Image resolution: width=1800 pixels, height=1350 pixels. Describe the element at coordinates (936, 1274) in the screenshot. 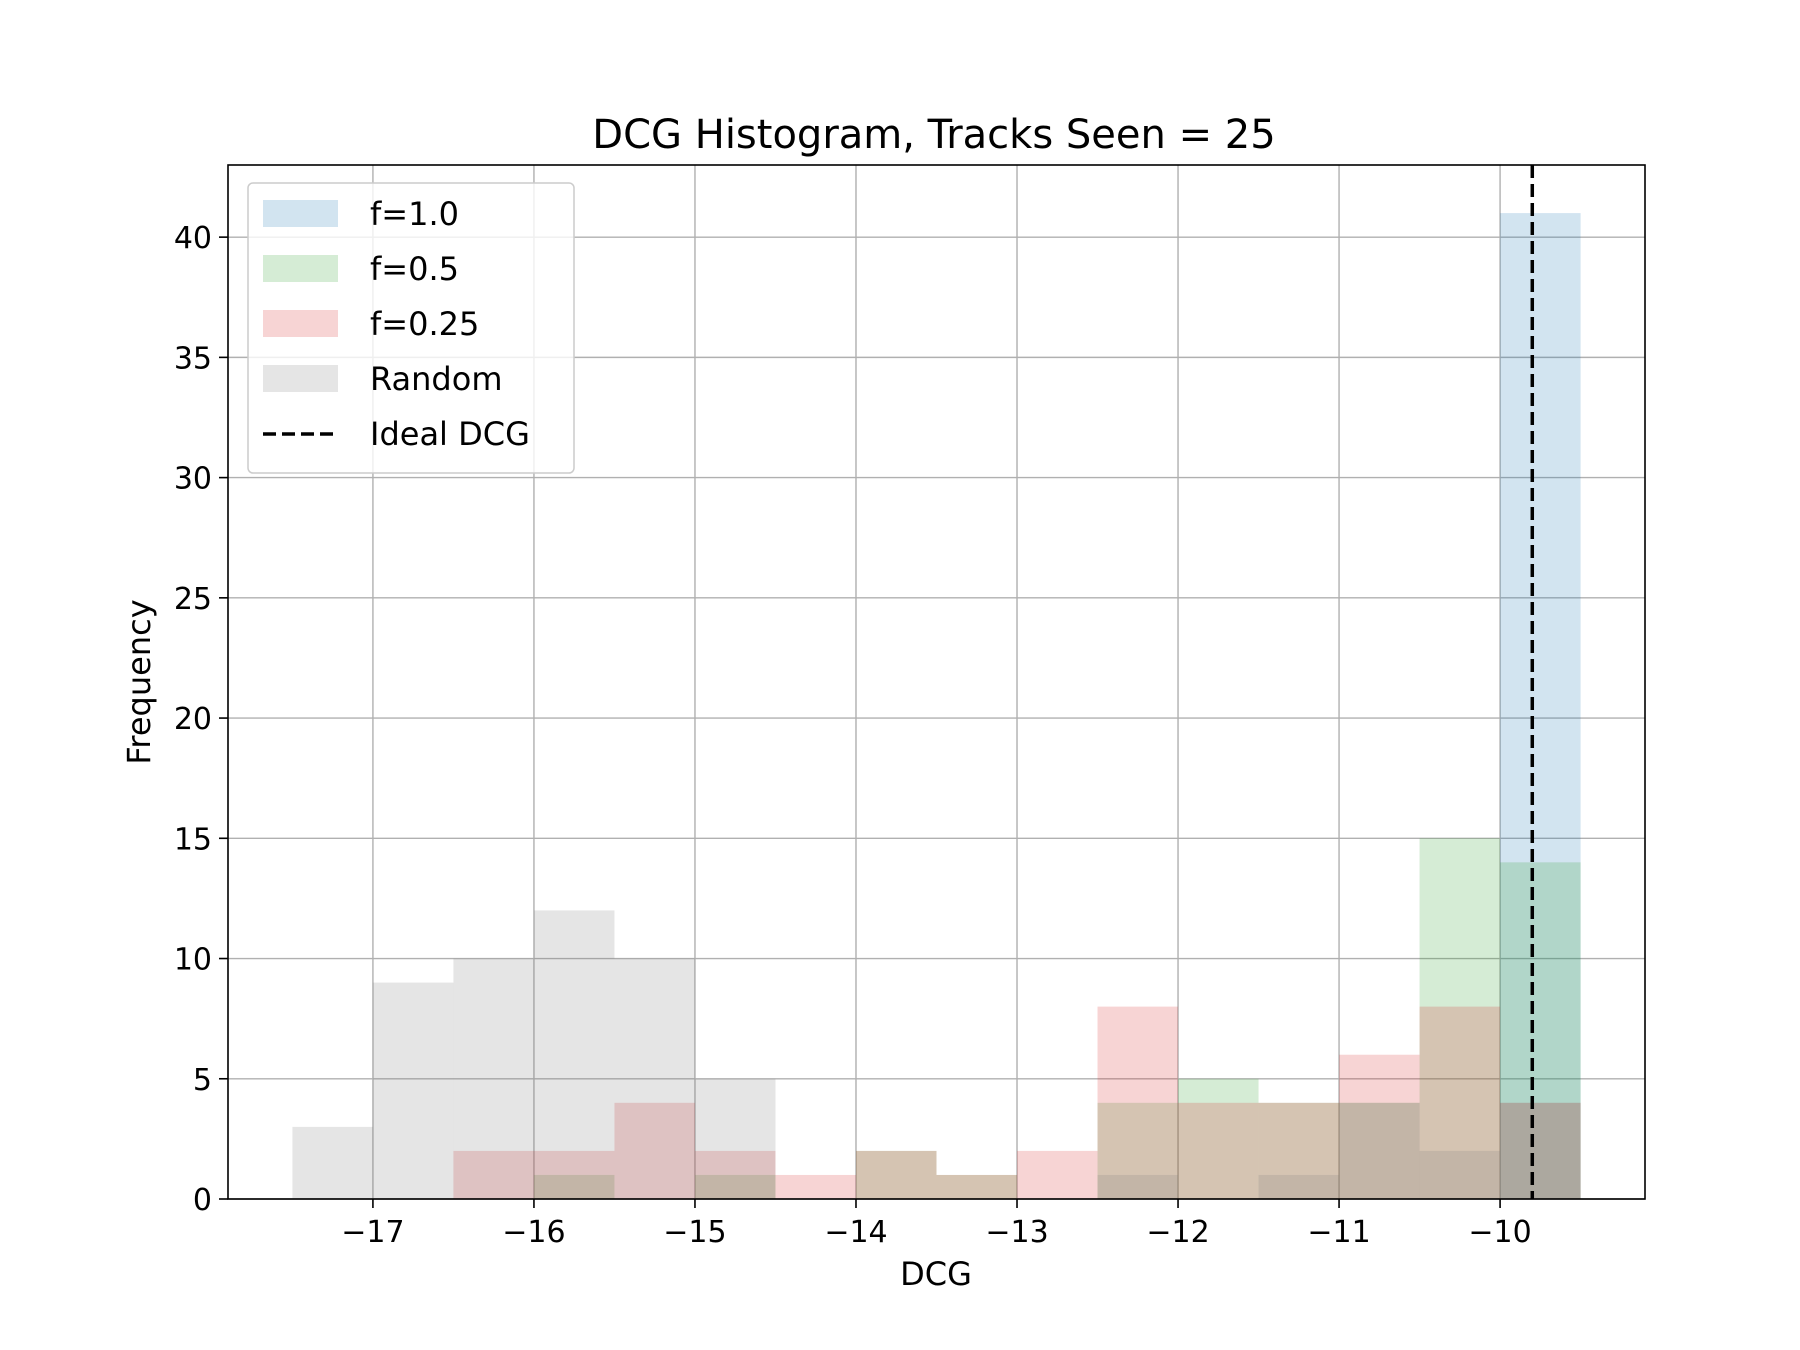

I see `x-axis-label: DCG` at that location.